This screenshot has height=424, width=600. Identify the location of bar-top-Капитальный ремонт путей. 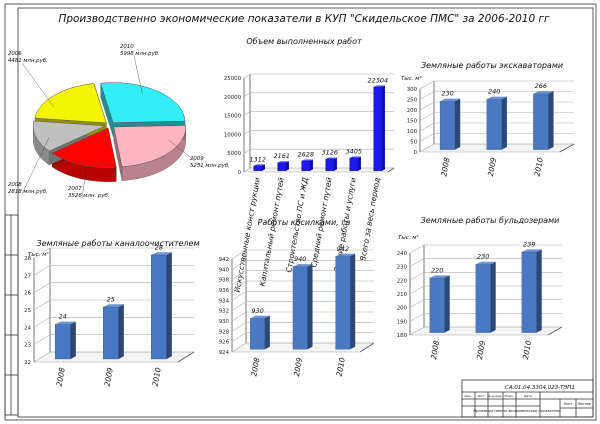
(283, 162).